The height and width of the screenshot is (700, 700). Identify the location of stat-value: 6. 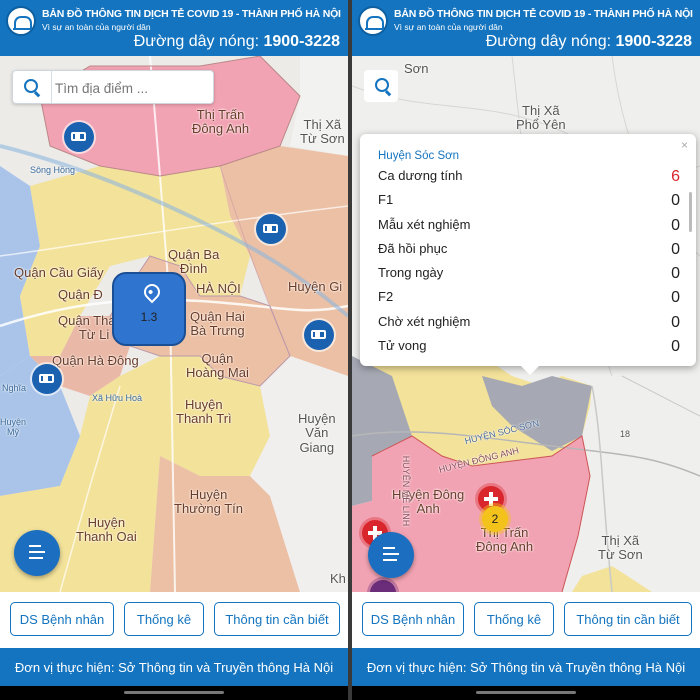
(675, 176).